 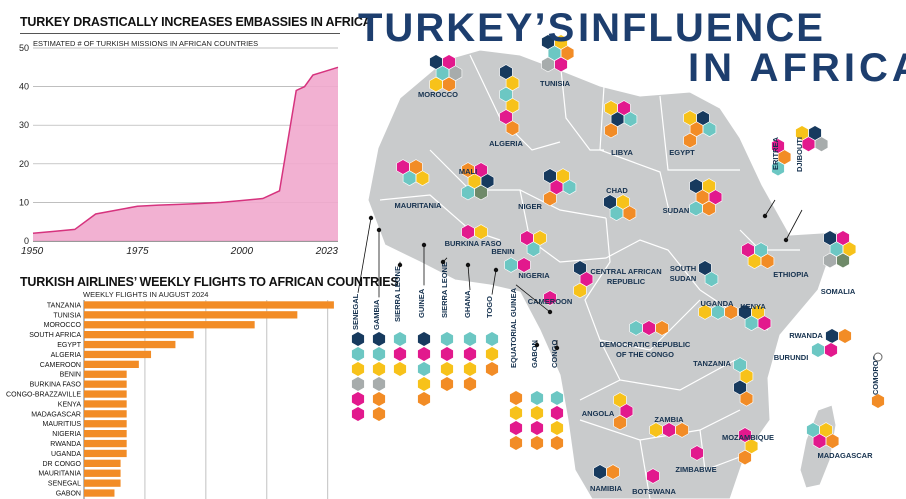 I want to click on bar-category-label: SOUTH AFRICA, so click(x=55, y=335).